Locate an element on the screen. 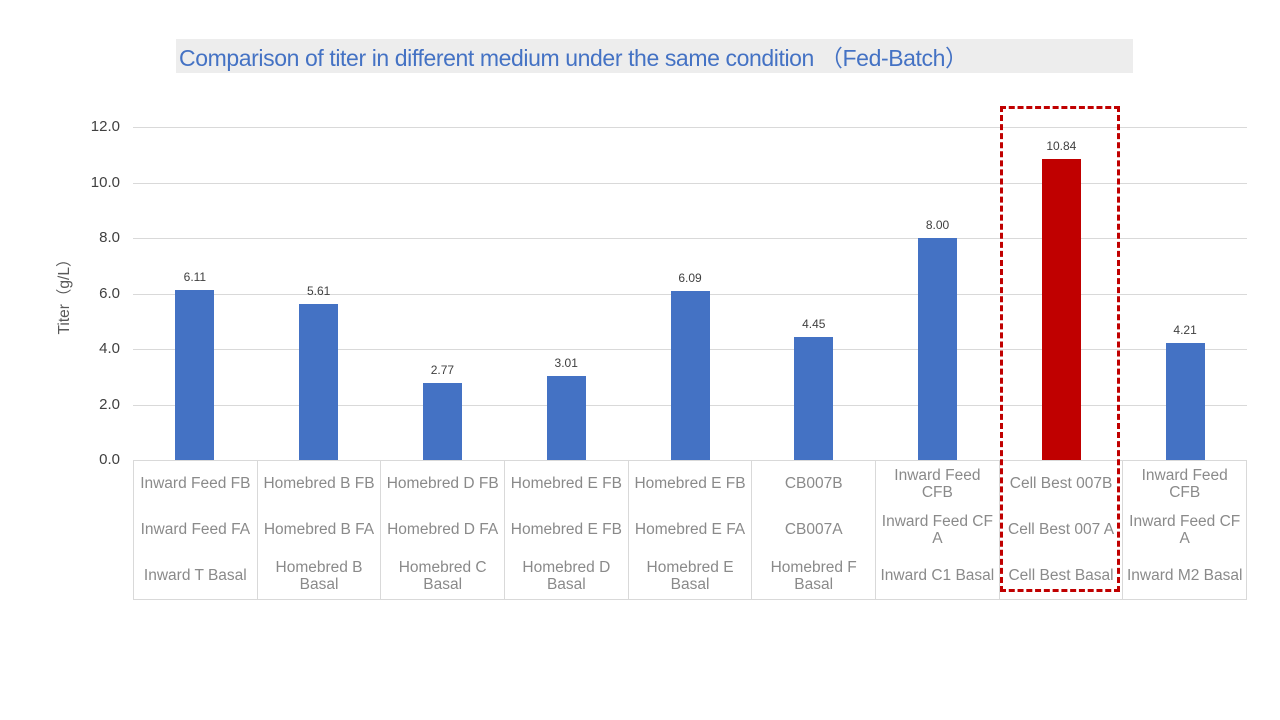  x-axis-category-column: CB007B CB007A Homebred F Basal is located at coordinates (814, 530).